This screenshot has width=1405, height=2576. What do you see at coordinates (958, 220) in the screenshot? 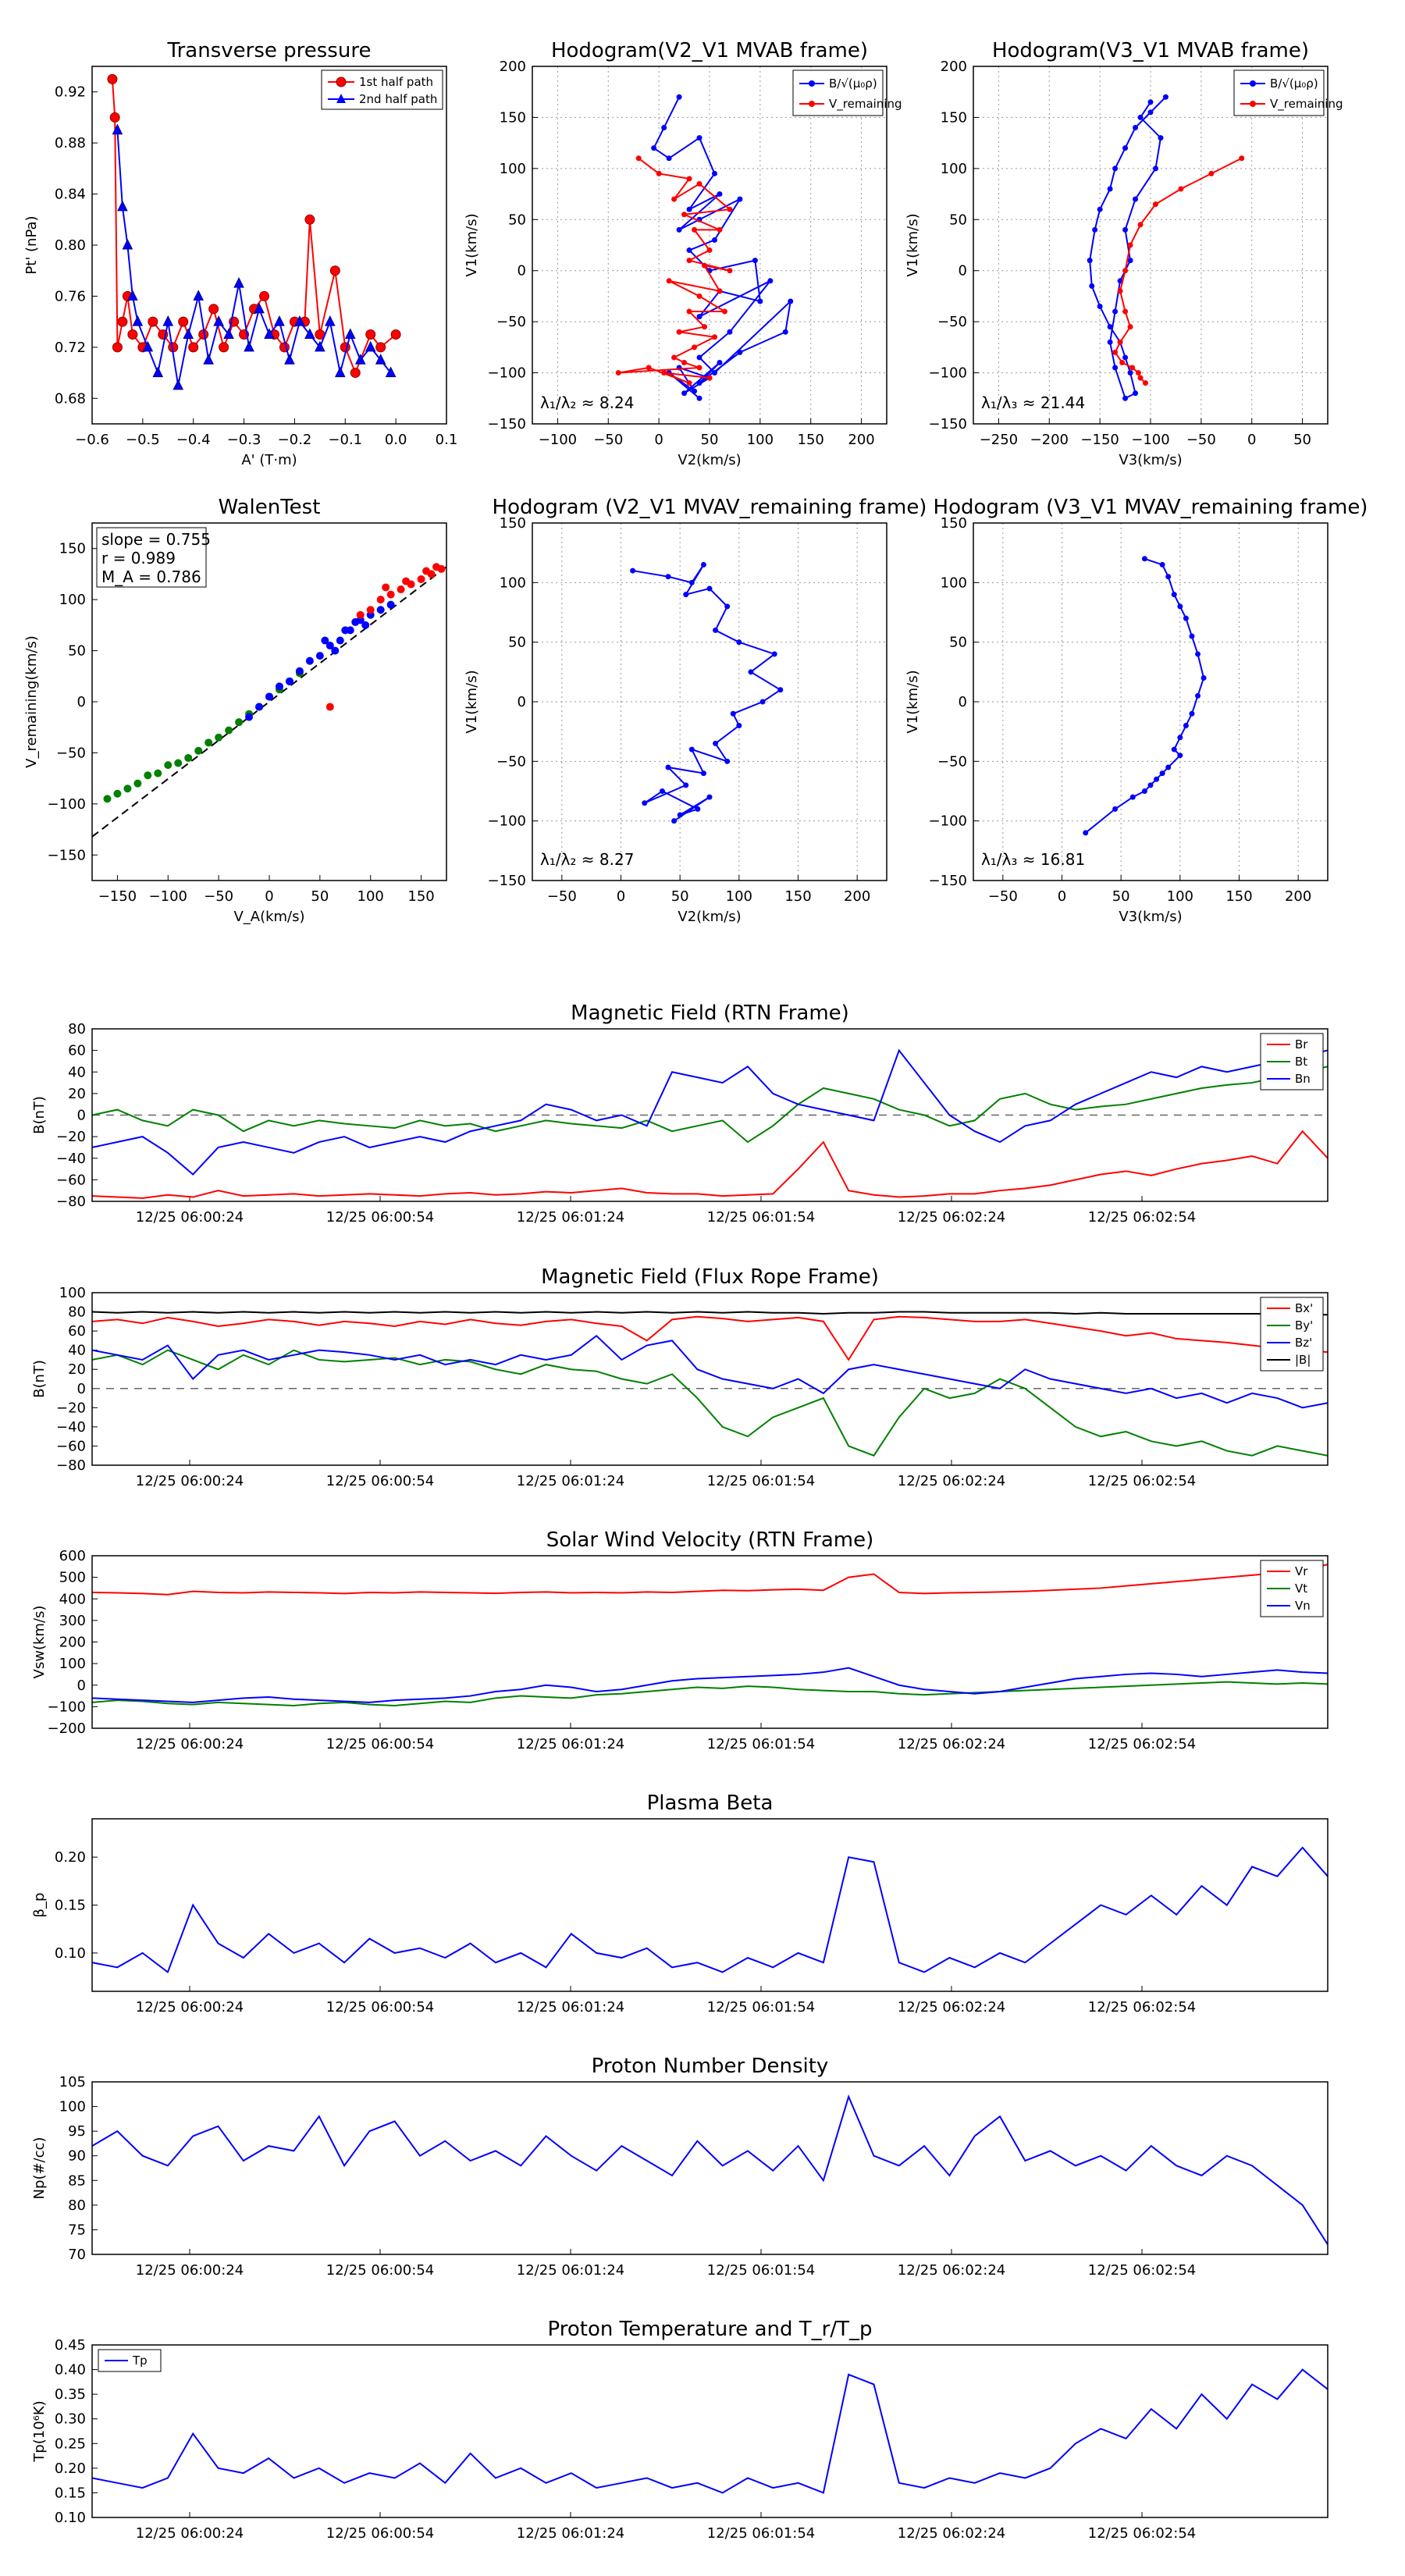
I see `y-tick-label: 50` at bounding box center [958, 220].